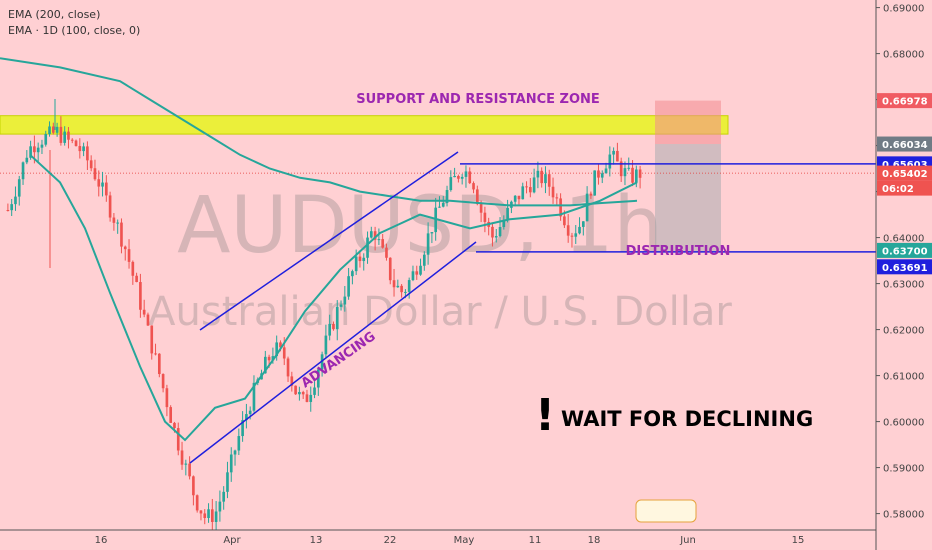 This screenshot has height=550, width=932. I want to click on price-tag-bg, so click(904, 144).